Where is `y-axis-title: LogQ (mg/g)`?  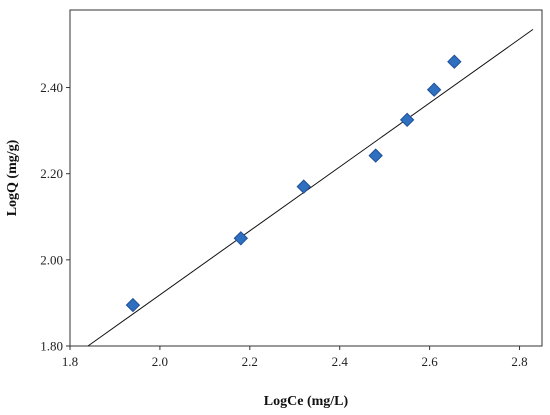 y-axis-title: LogQ (mg/g) is located at coordinates (12, 177).